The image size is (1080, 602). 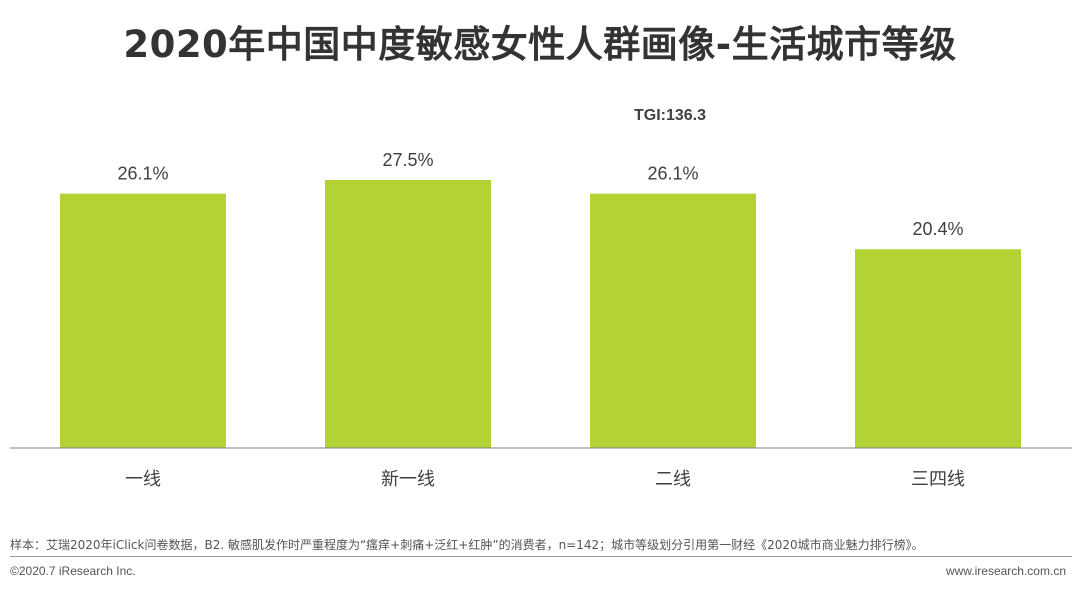 I want to click on tgi-annotation: TGI:136.3, so click(x=670, y=115).